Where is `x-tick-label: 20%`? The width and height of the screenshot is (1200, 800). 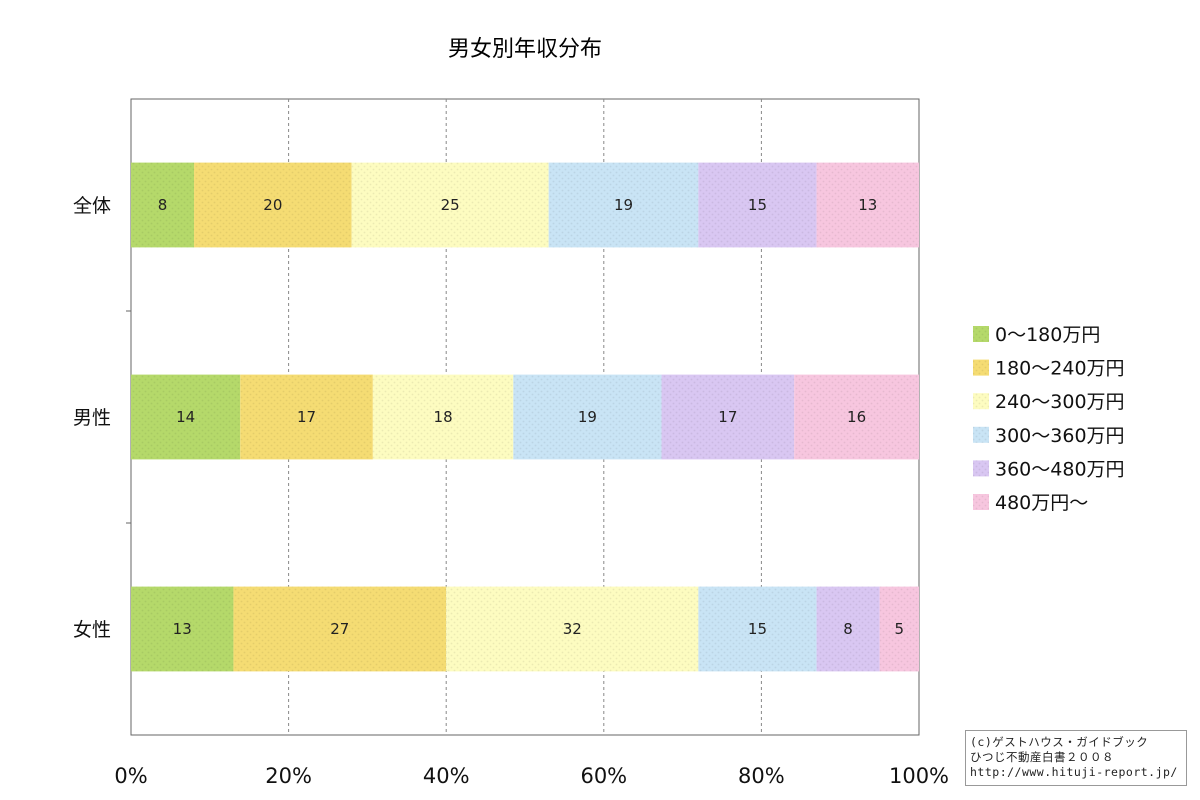
x-tick-label: 20% is located at coordinates (288, 776).